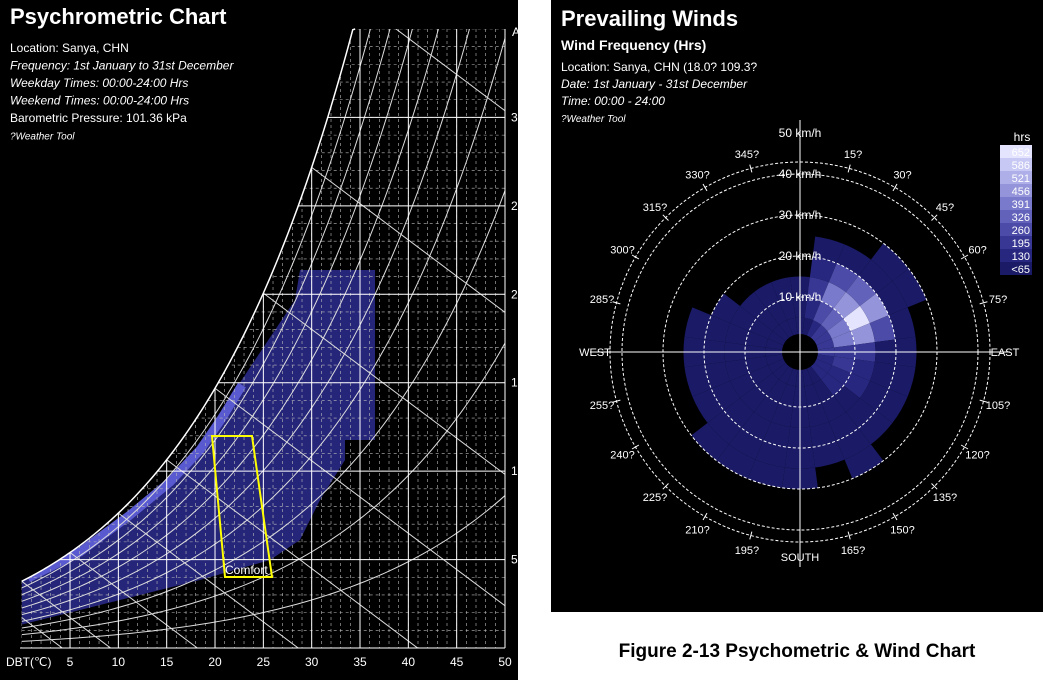 The image size is (1045, 680). Describe the element at coordinates (518, 206) in the screenshot. I see `y-tick-label: 25` at that location.